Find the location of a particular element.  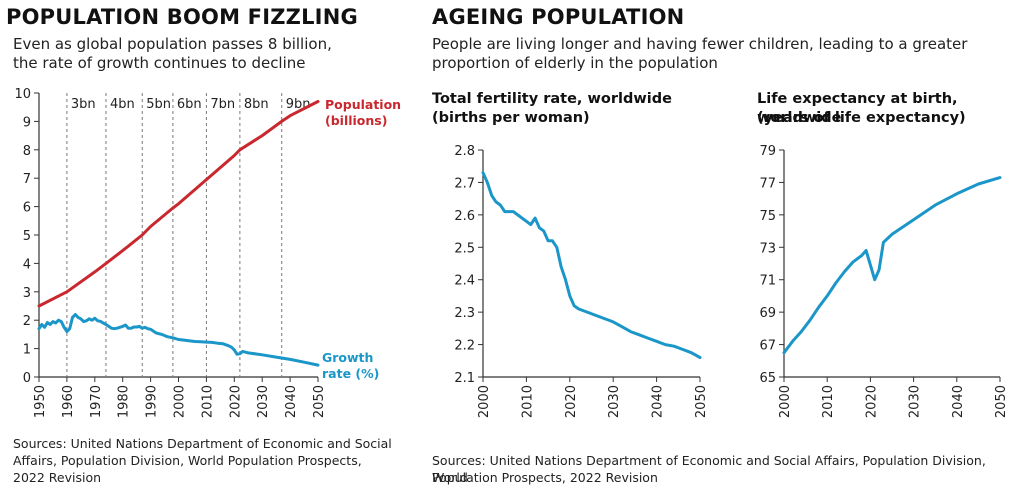

milestone-label: 8bn is located at coordinates (256, 104).